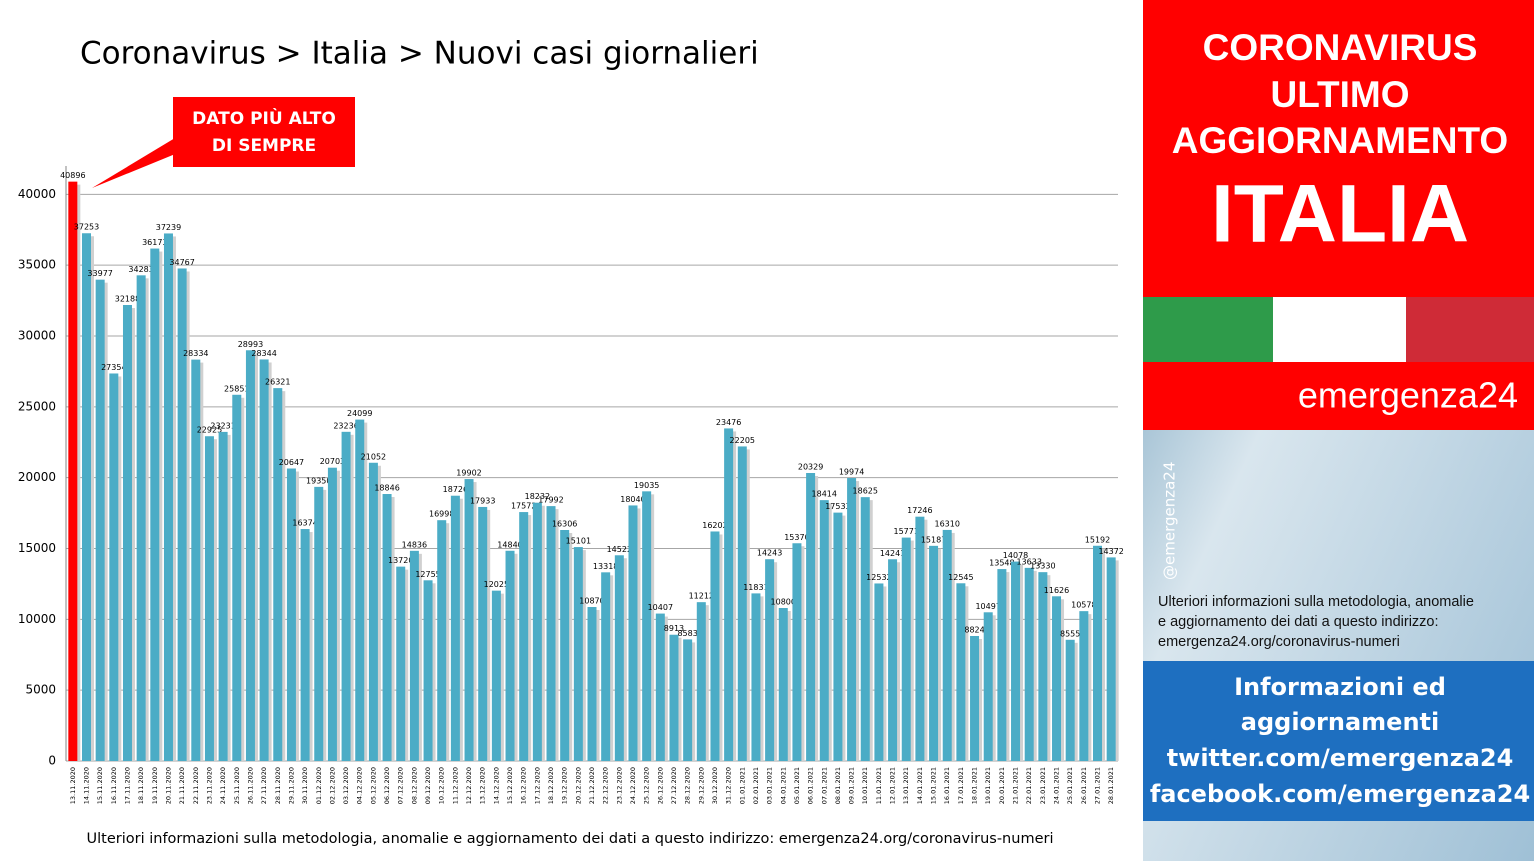  What do you see at coordinates (37, 406) in the screenshot?
I see `y-tick-label: 25000` at bounding box center [37, 406].